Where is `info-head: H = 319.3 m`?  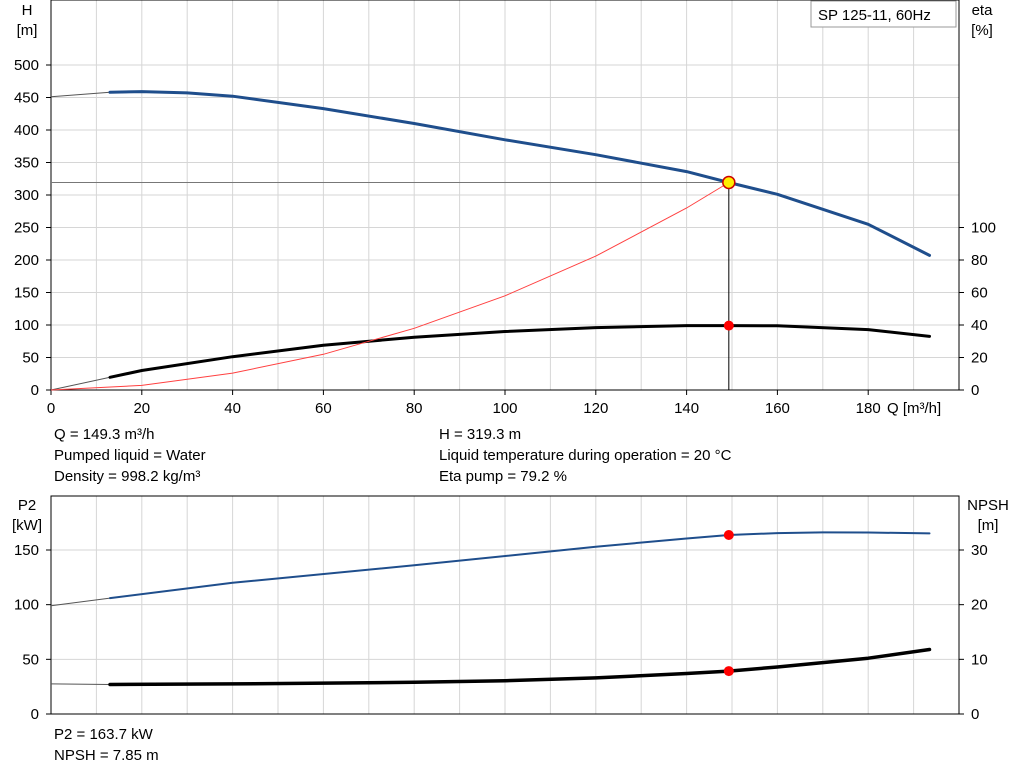 info-head: H = 319.3 m is located at coordinates (480, 434).